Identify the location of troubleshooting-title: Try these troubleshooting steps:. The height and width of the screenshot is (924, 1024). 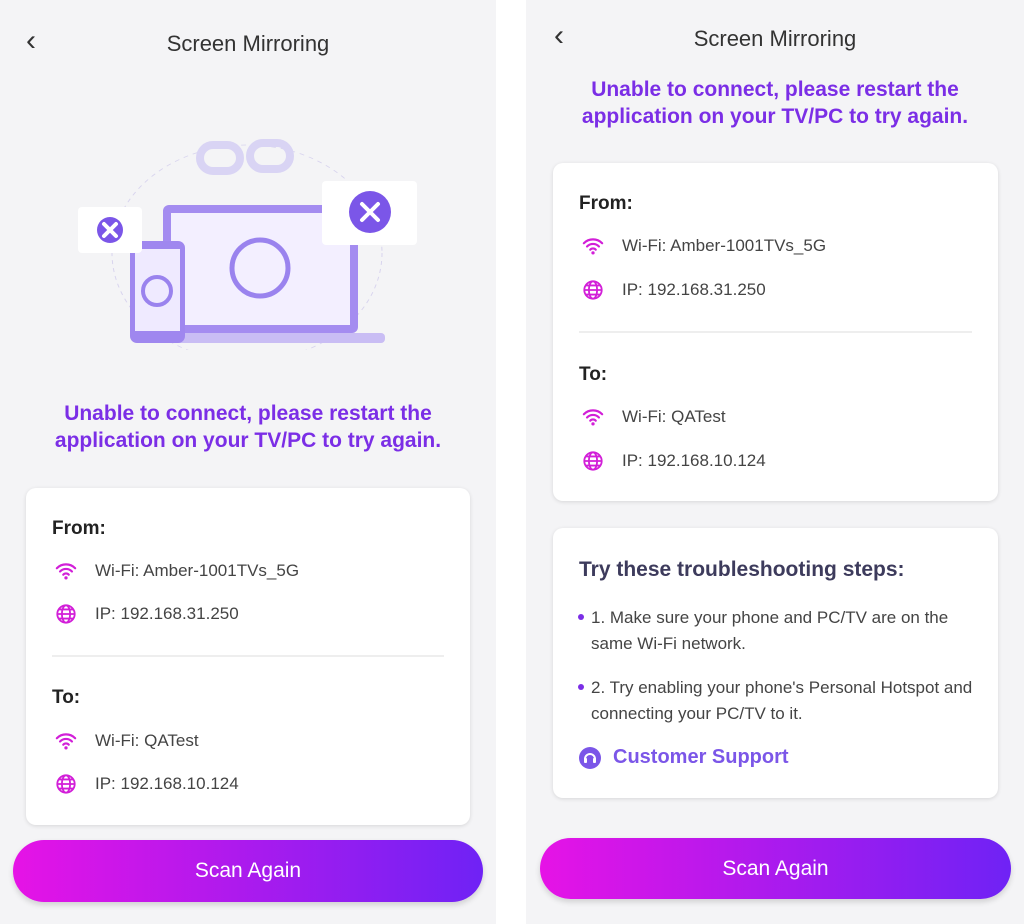
(742, 569).